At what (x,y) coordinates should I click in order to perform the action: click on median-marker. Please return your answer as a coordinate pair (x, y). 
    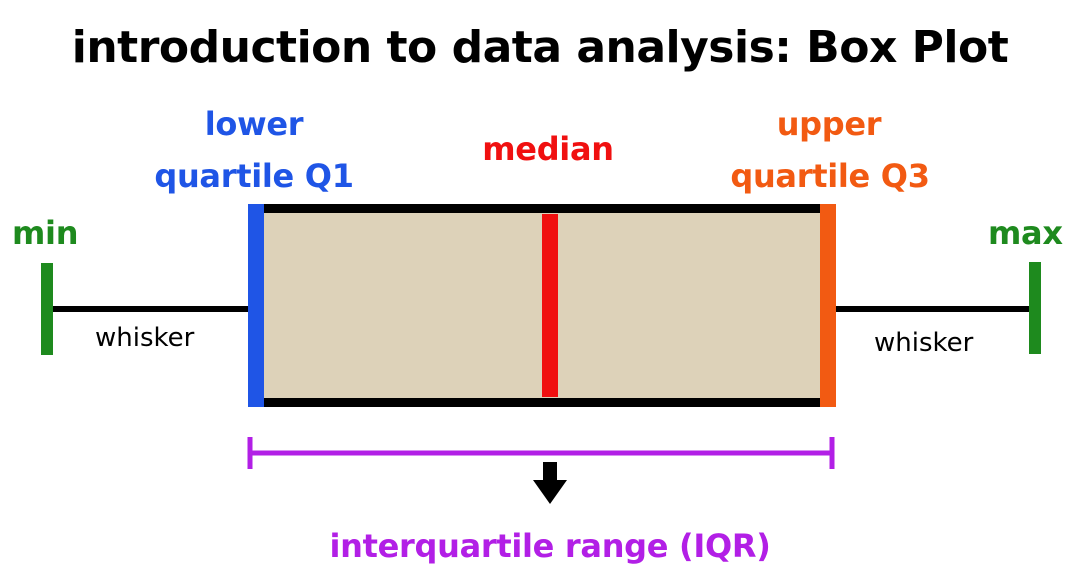
    Looking at the image, I should click on (550, 305).